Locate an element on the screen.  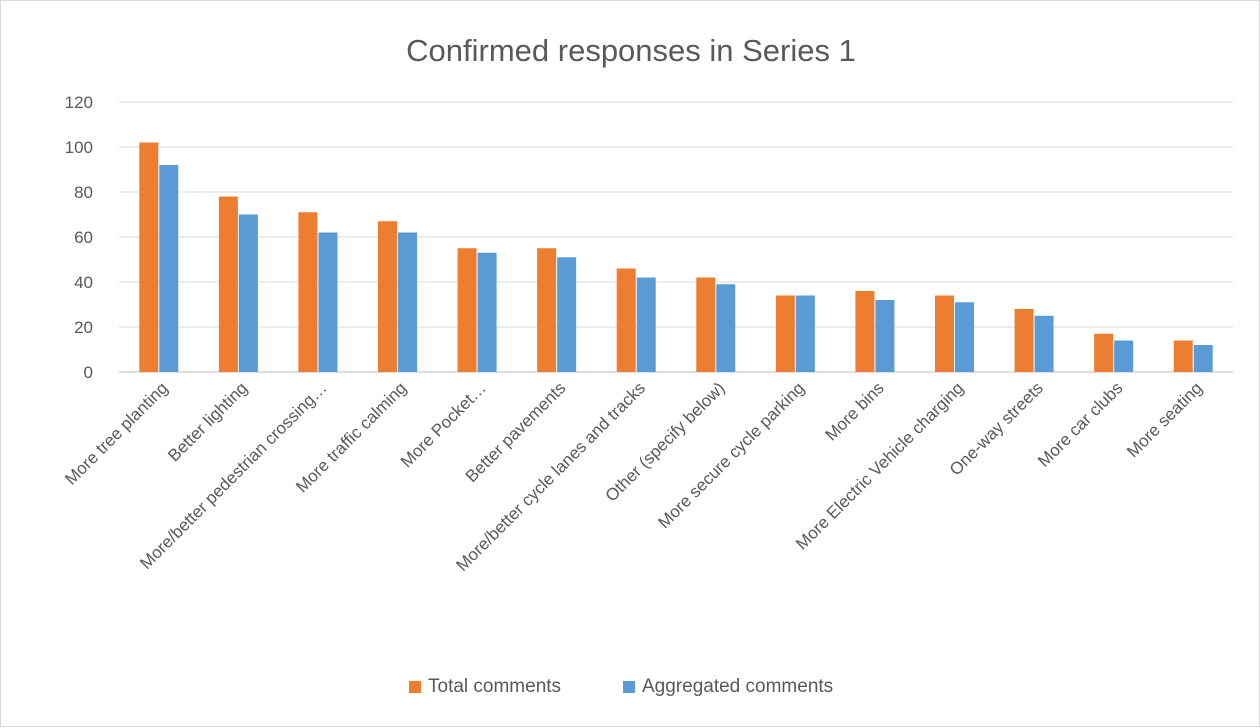
legend: Total comments Aggregated comments is located at coordinates (621, 686).